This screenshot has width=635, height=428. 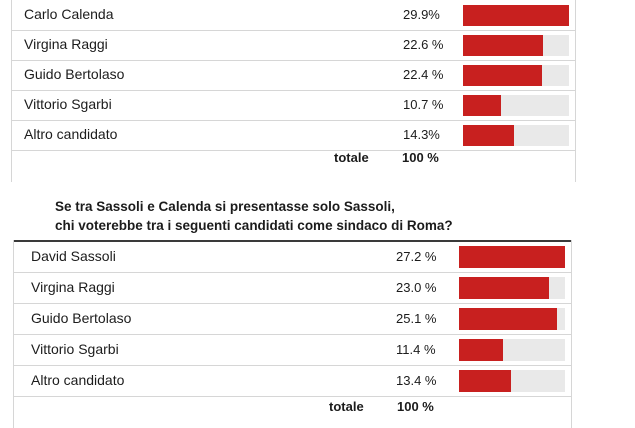 I want to click on percentage-label: 13.4 %, so click(x=416, y=380).